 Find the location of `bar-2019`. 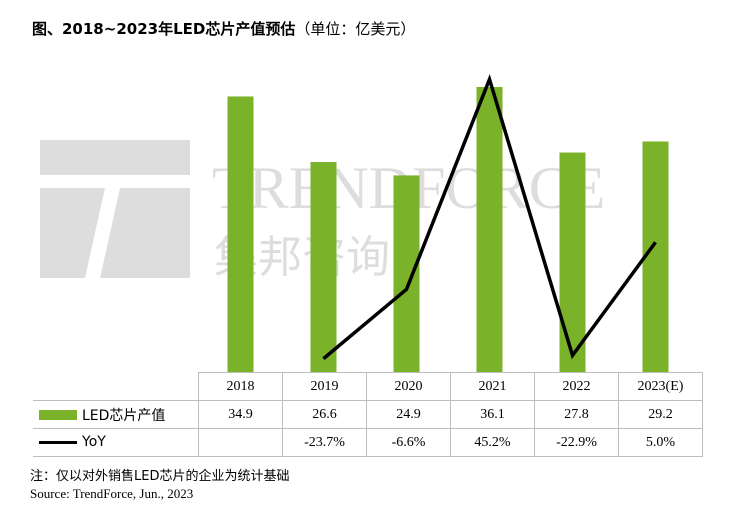

bar-2019 is located at coordinates (323, 267).